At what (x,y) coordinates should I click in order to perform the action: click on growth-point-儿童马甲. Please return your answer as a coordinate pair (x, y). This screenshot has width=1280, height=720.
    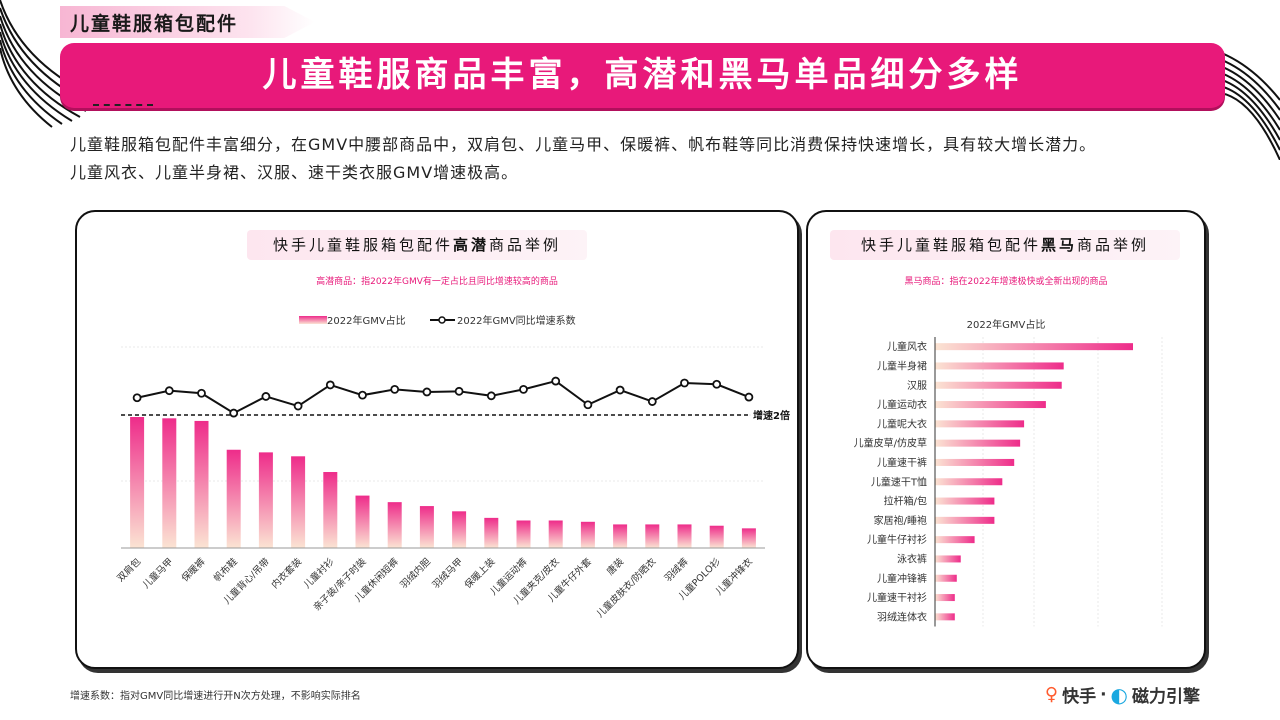
    Looking at the image, I should click on (169, 391).